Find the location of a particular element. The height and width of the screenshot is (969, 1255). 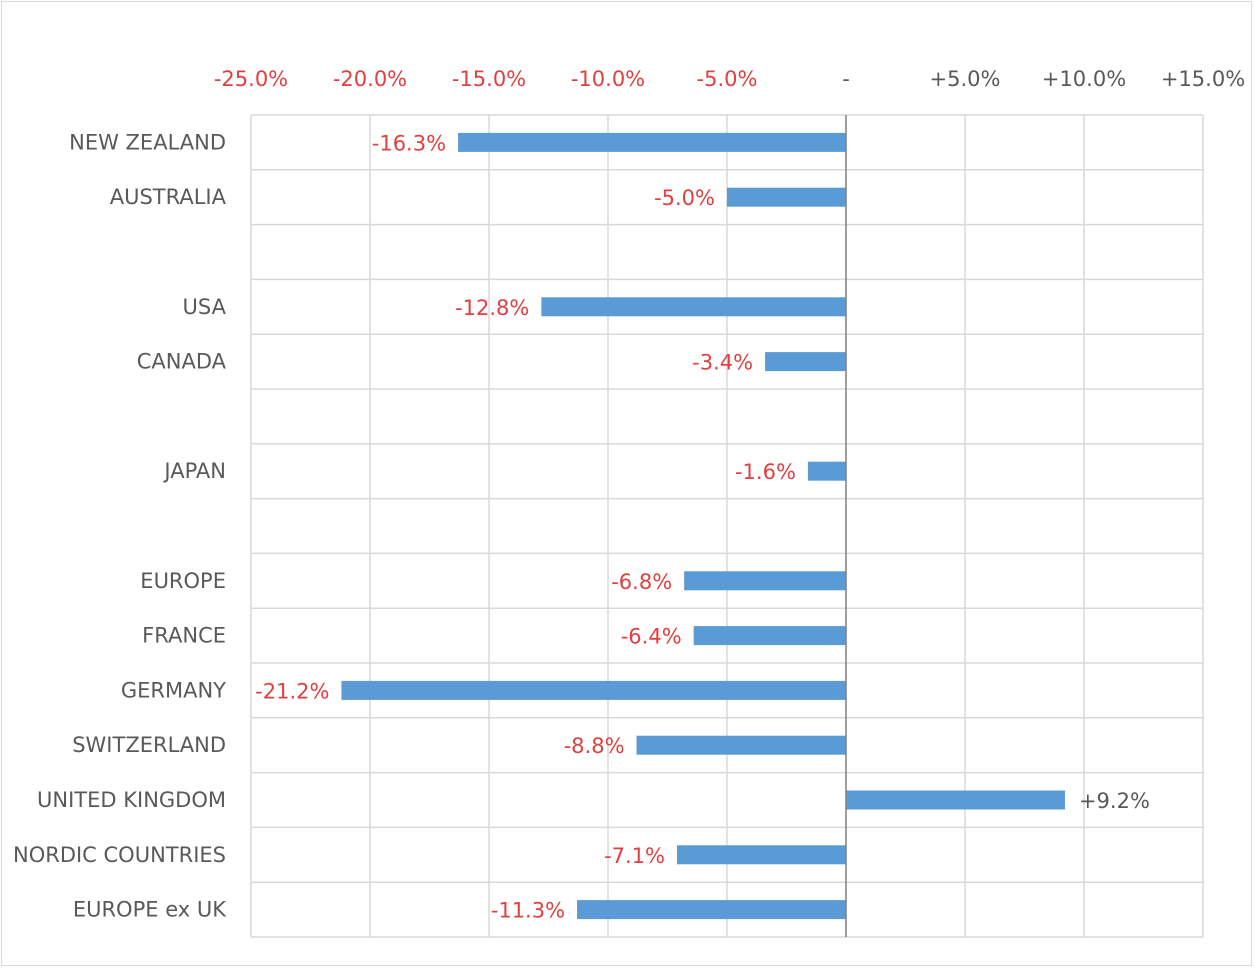

x-tick-label: +15.0% is located at coordinates (1203, 79).